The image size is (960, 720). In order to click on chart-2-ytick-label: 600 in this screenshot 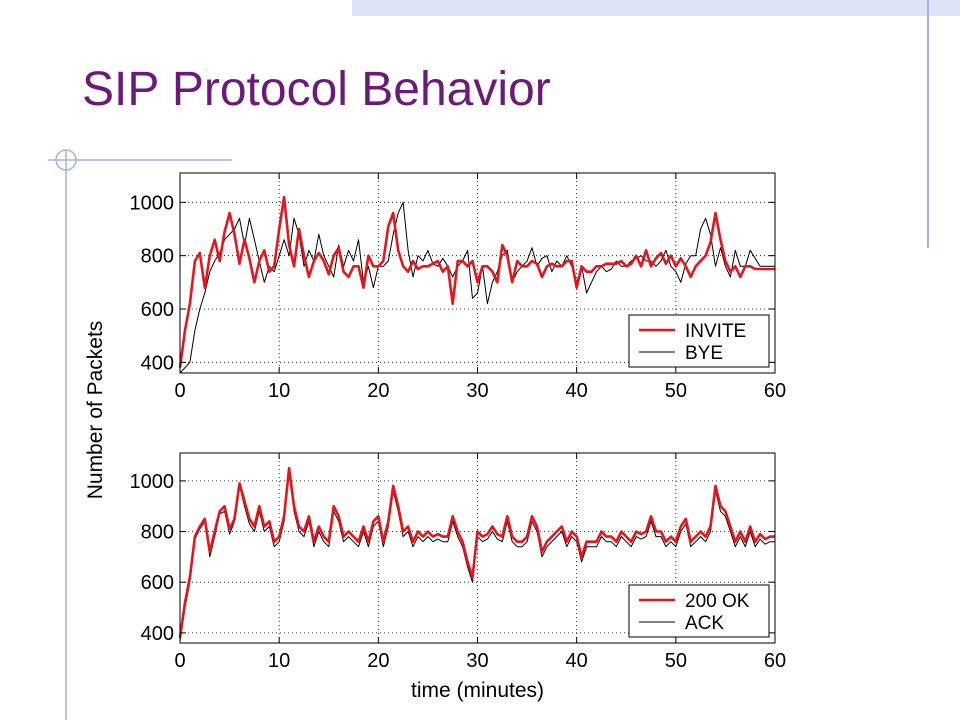, I will do `click(157, 583)`.